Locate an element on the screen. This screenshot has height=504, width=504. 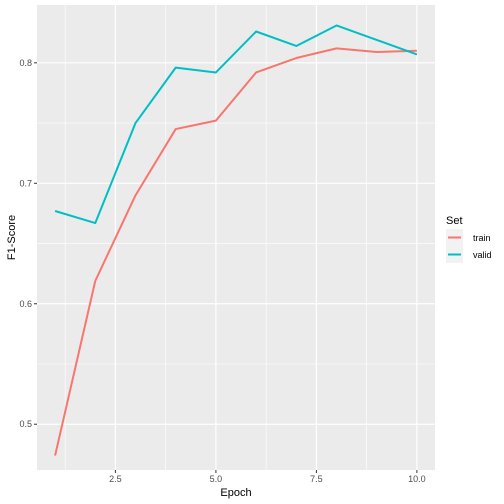
legend-items: train valid is located at coordinates (469, 246).